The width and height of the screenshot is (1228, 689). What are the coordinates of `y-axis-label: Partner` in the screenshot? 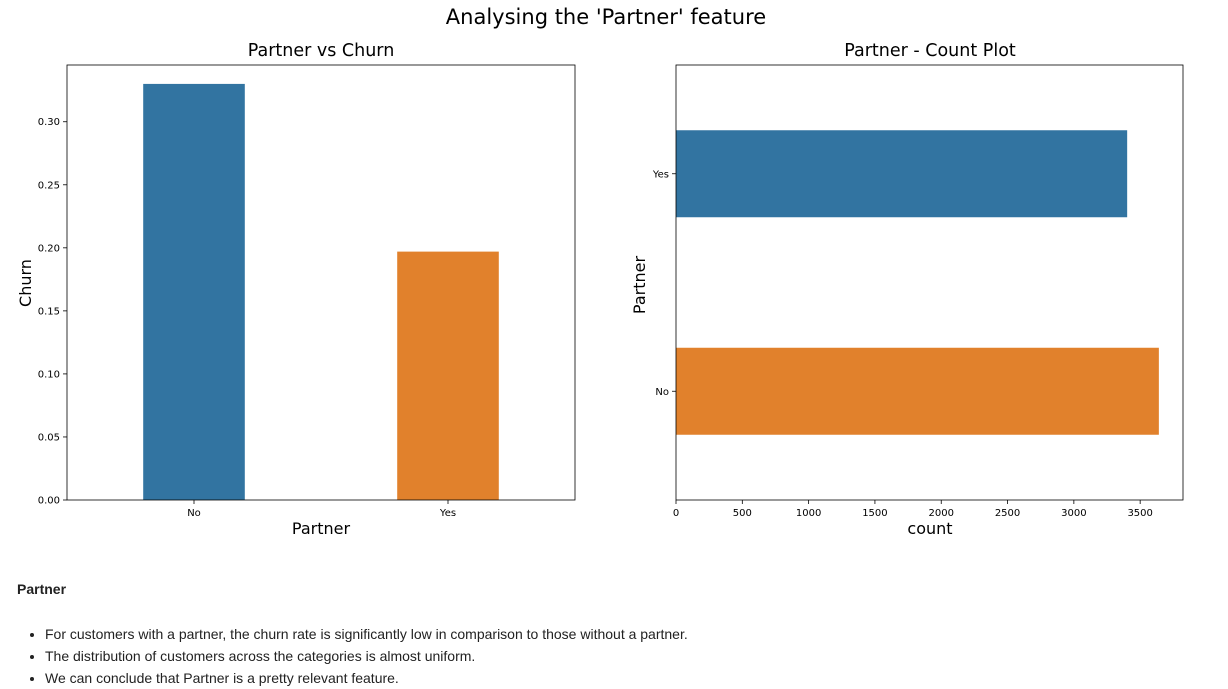 It's located at (639, 285).